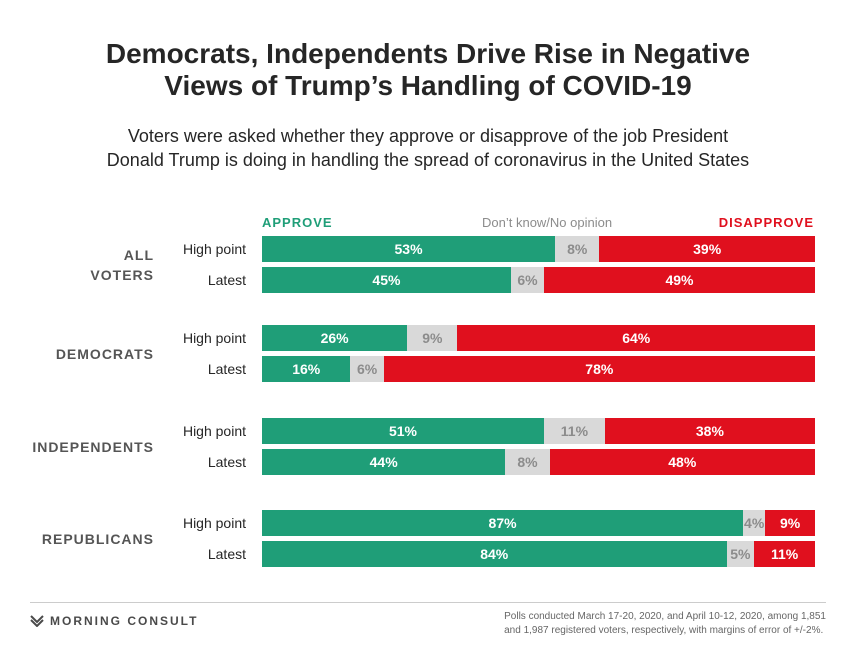 Image resolution: width=856 pixels, height=645 pixels. What do you see at coordinates (428, 85) in the screenshot?
I see `title-line: Views of Trump’s Handling of COVID-19` at bounding box center [428, 85].